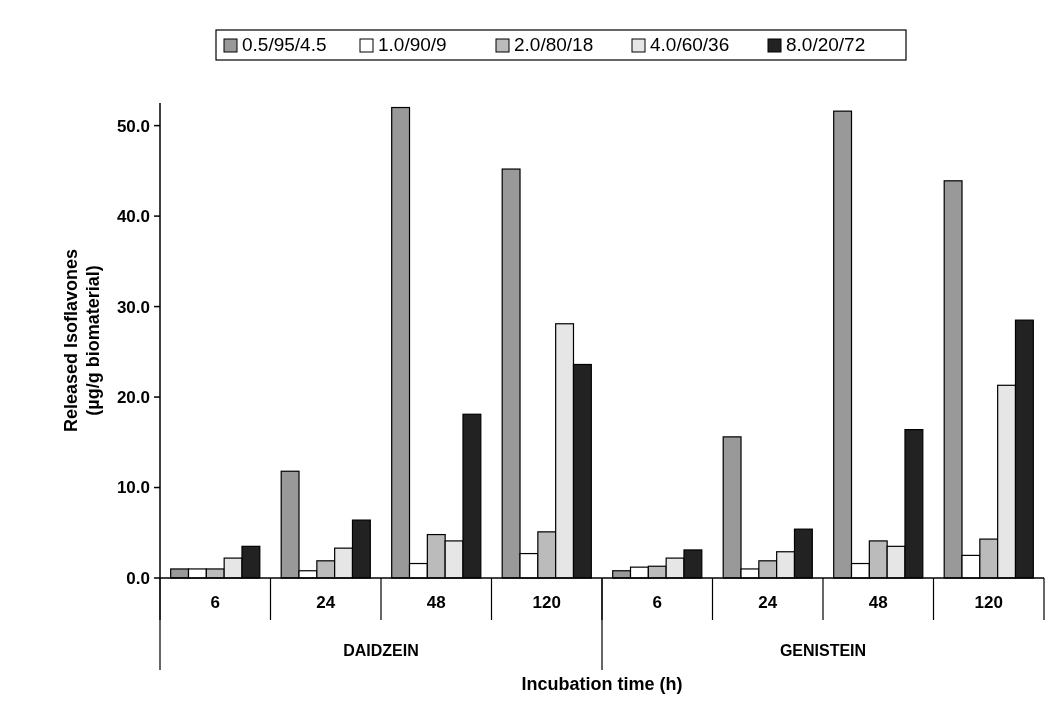  I want to click on y-axis-title: Released Isoflavones (µg/g biomaterial), so click(82, 340).